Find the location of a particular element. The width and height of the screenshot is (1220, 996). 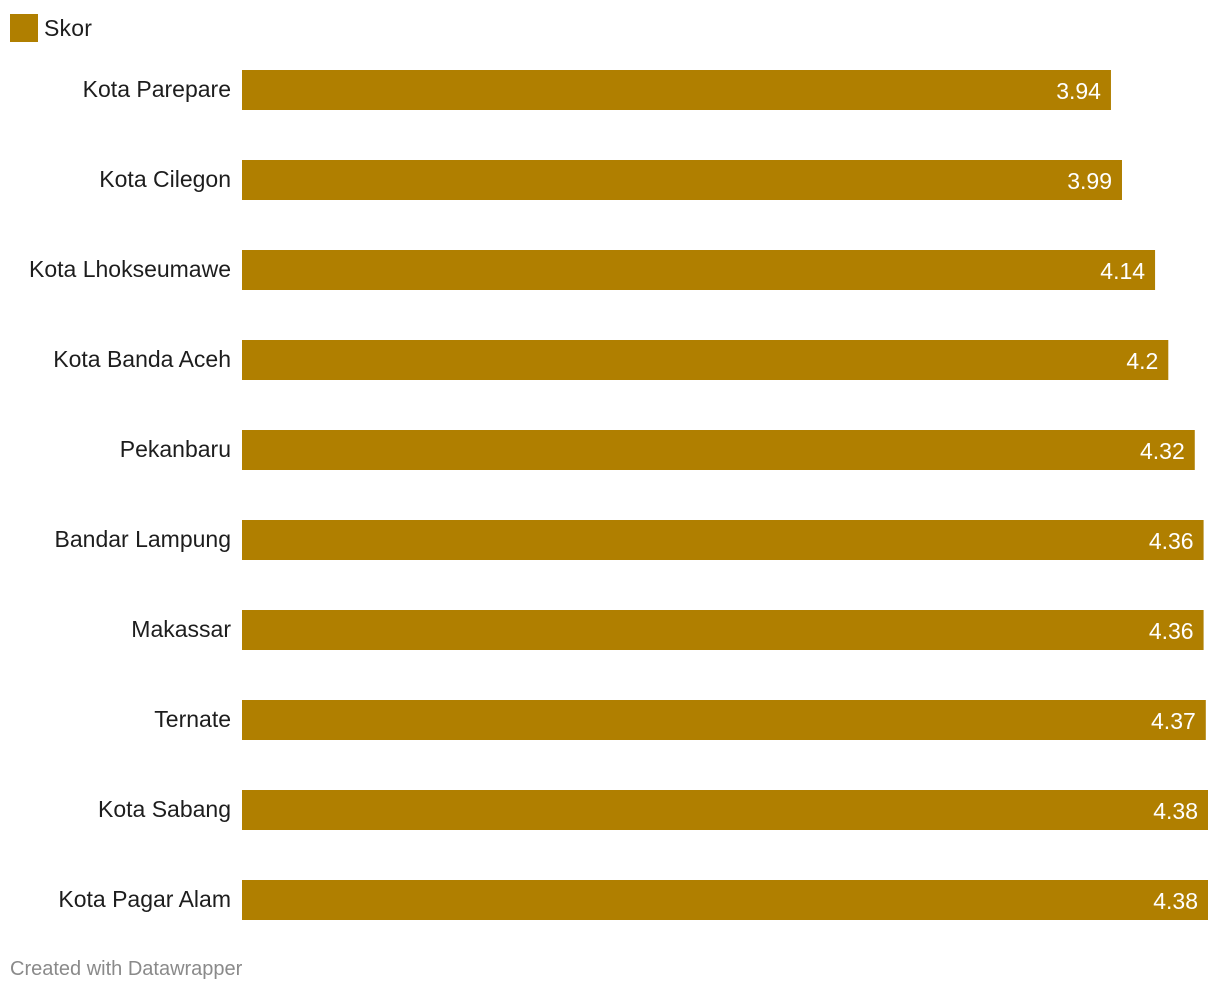

category-label: Kota Banda Aceh is located at coordinates (142, 359).